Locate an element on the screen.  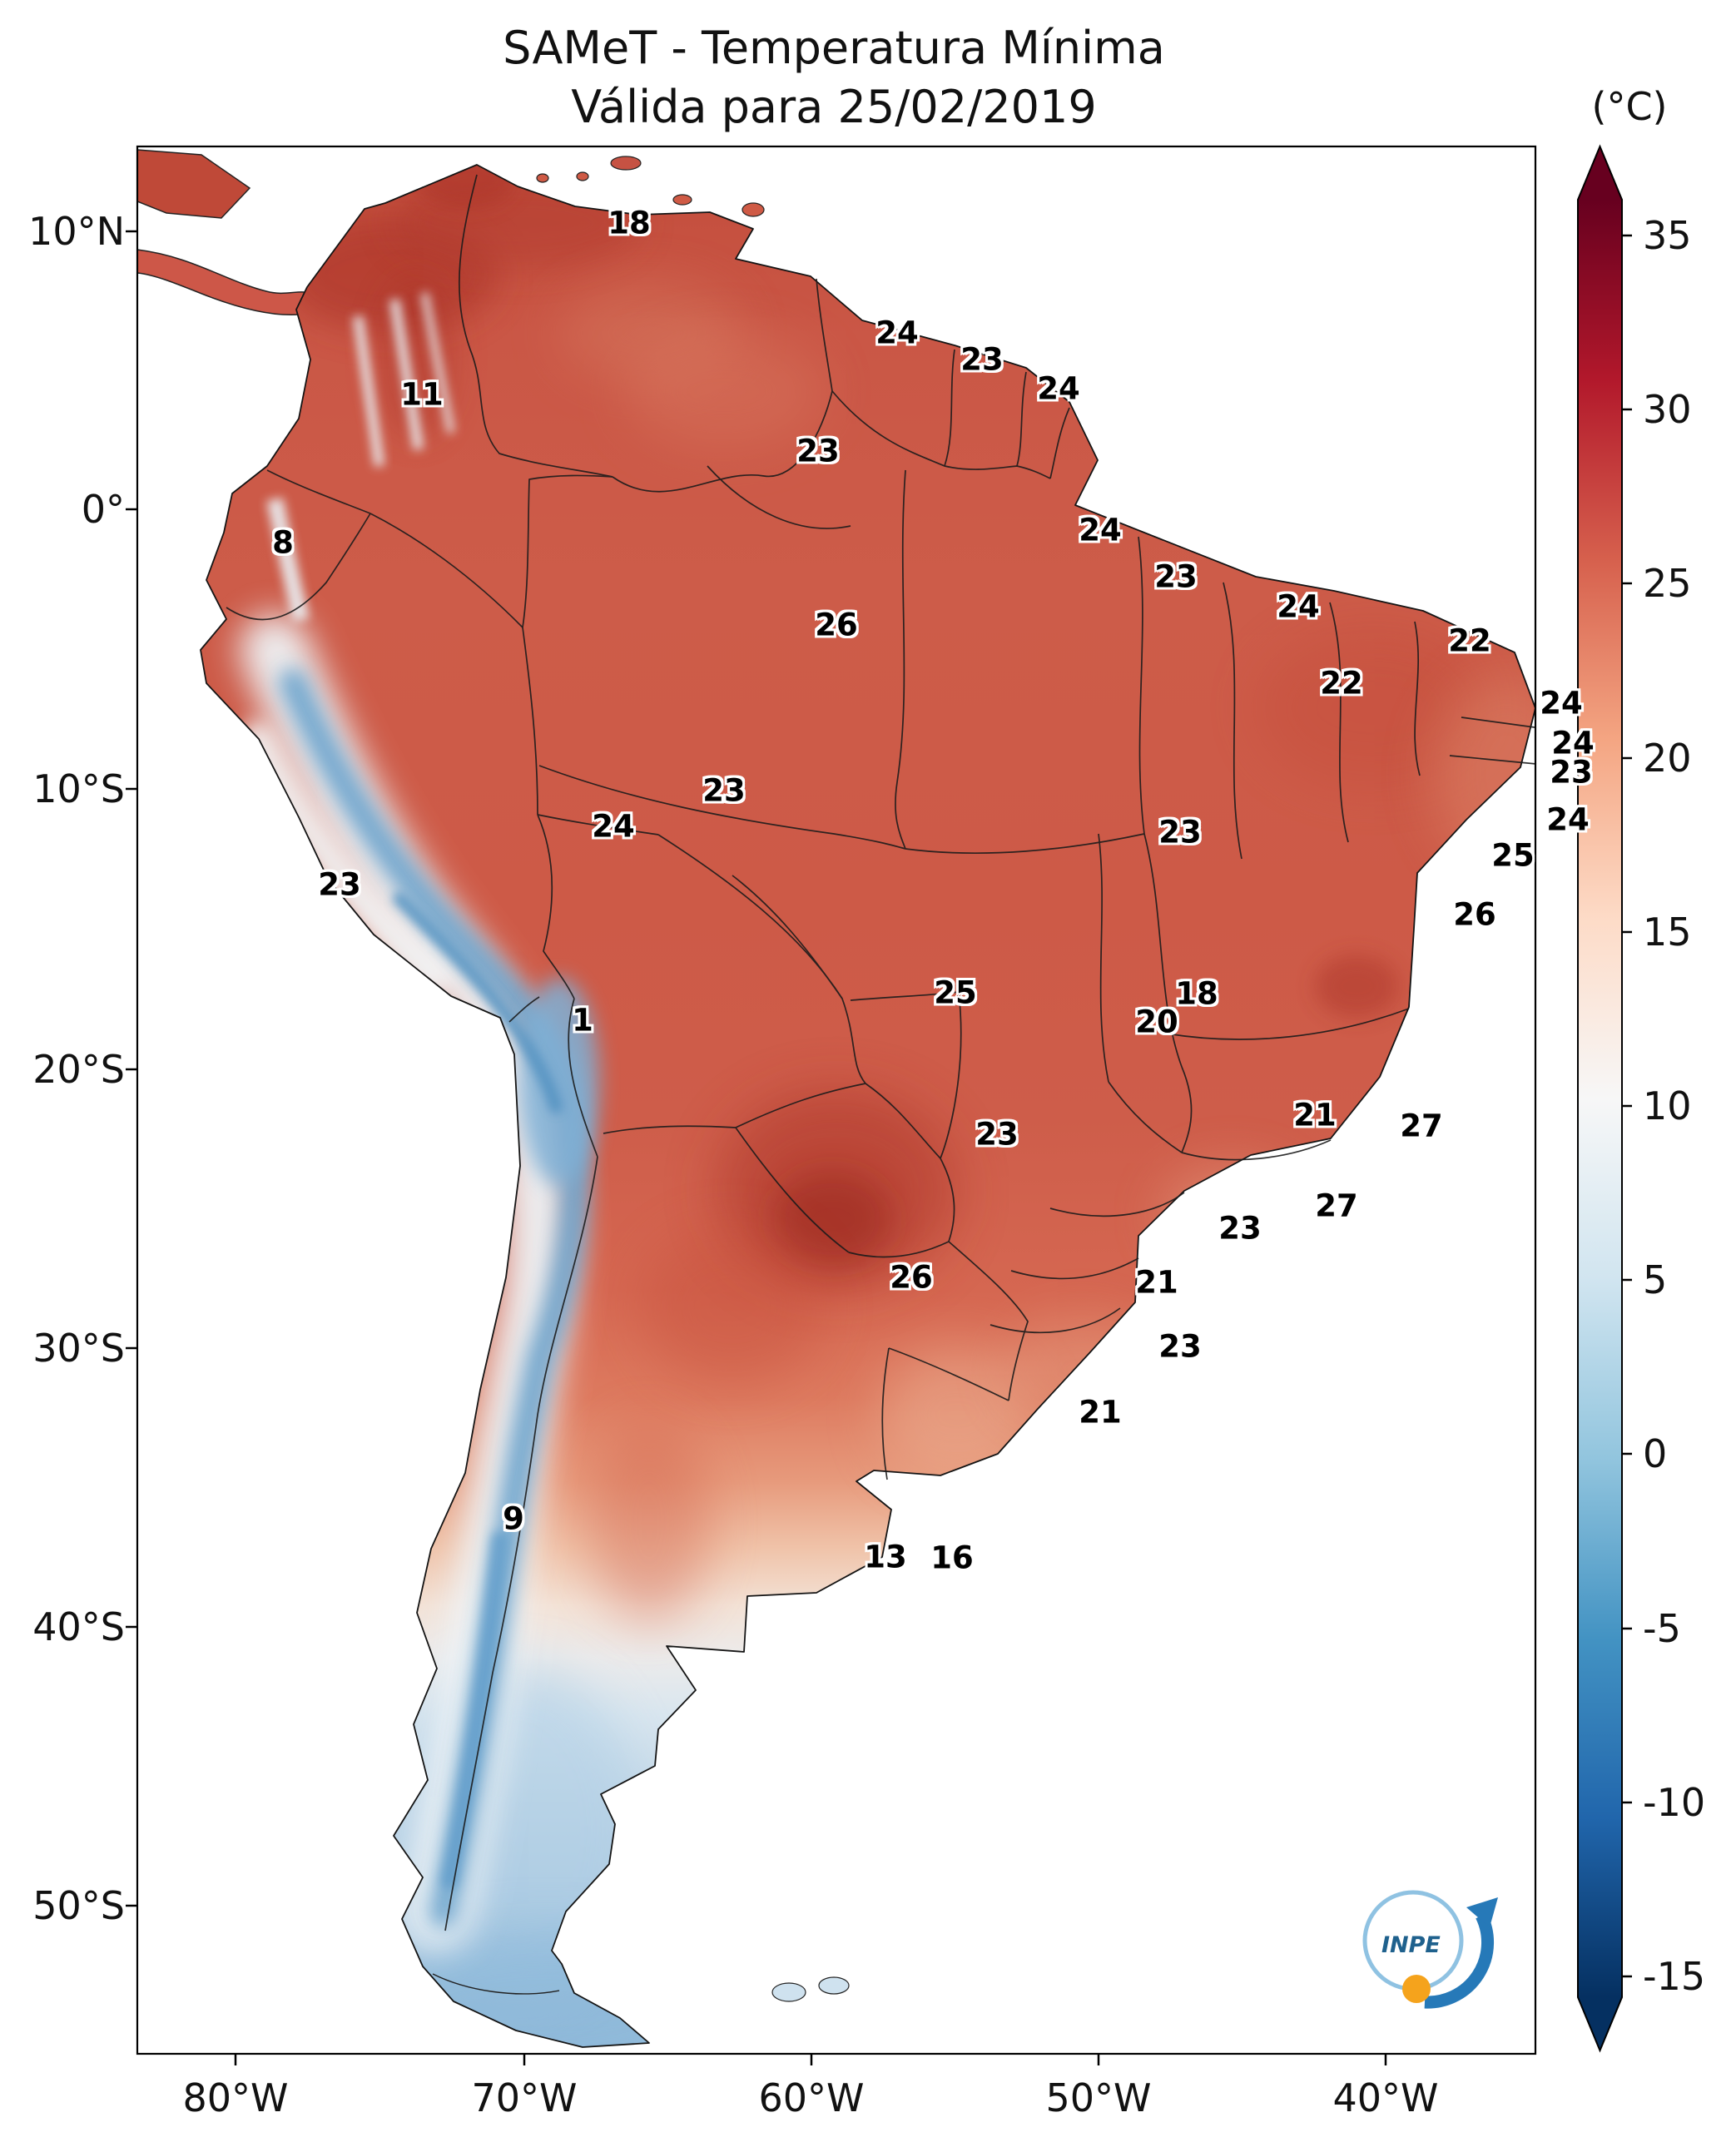
colorbar is located at coordinates (1600, 1098).